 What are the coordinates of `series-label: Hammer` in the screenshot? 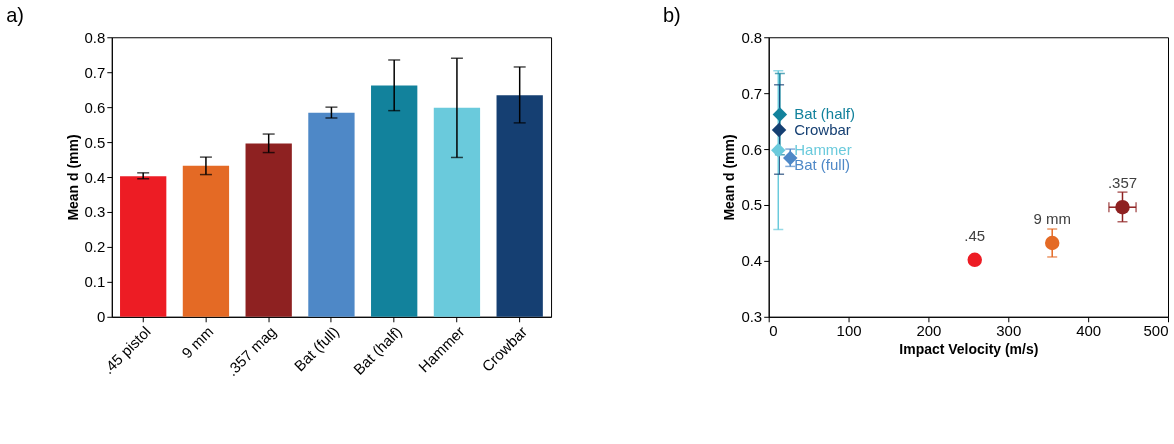 It's located at (823, 150).